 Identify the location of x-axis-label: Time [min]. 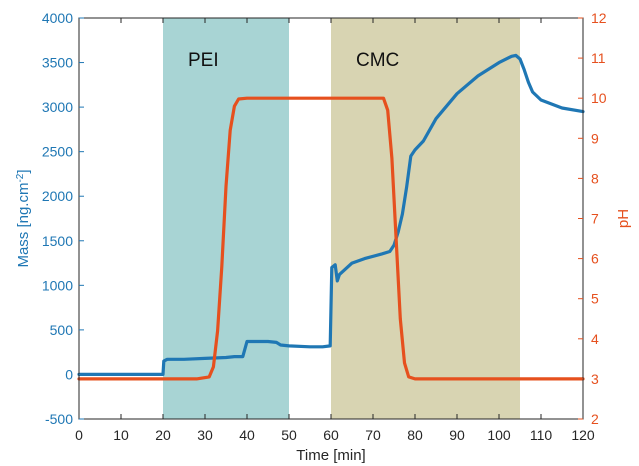
(330, 455).